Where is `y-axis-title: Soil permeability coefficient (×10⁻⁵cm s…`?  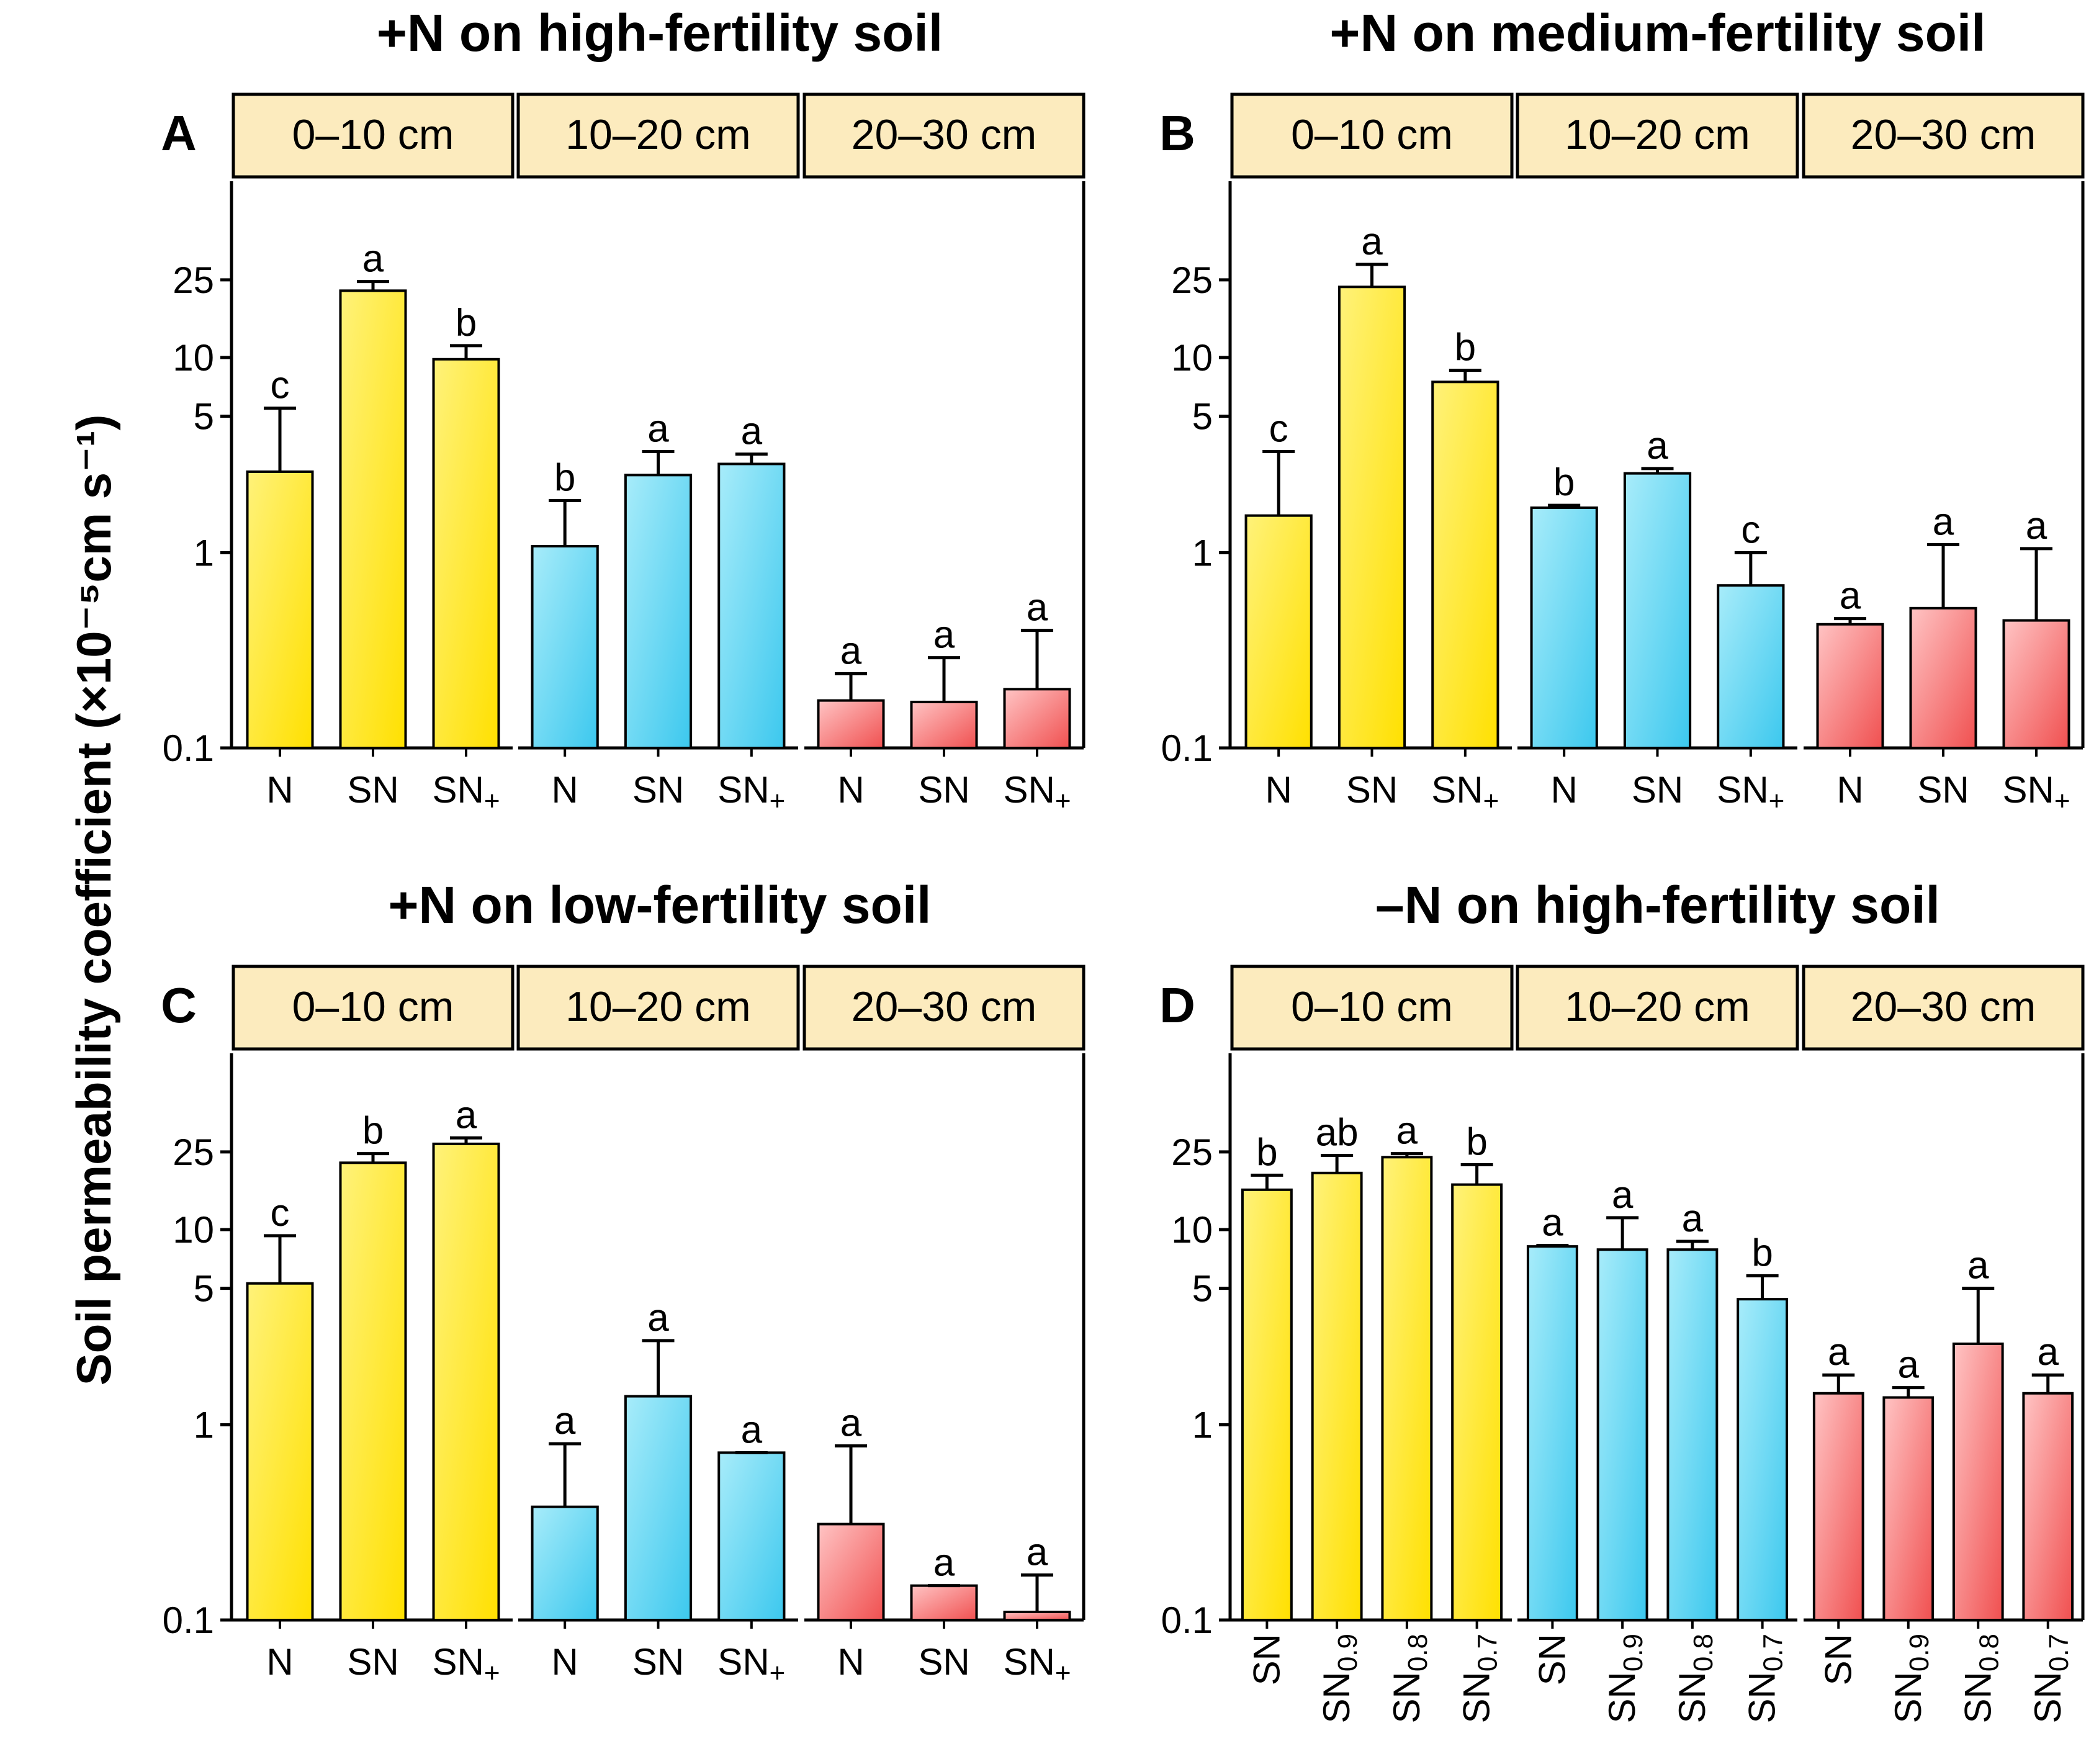
y-axis-title: Soil permeability coefficient (×10⁻⁵cm s… is located at coordinates (93, 901).